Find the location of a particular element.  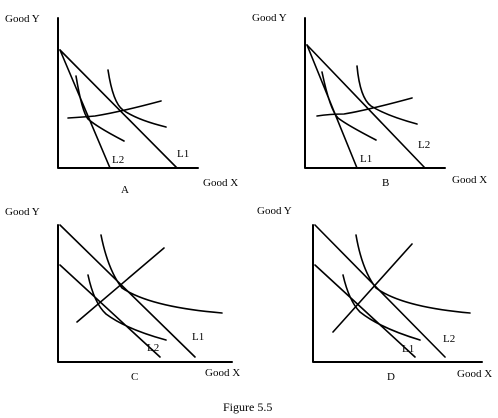

panel-d-letter: D is located at coordinates (391, 377).